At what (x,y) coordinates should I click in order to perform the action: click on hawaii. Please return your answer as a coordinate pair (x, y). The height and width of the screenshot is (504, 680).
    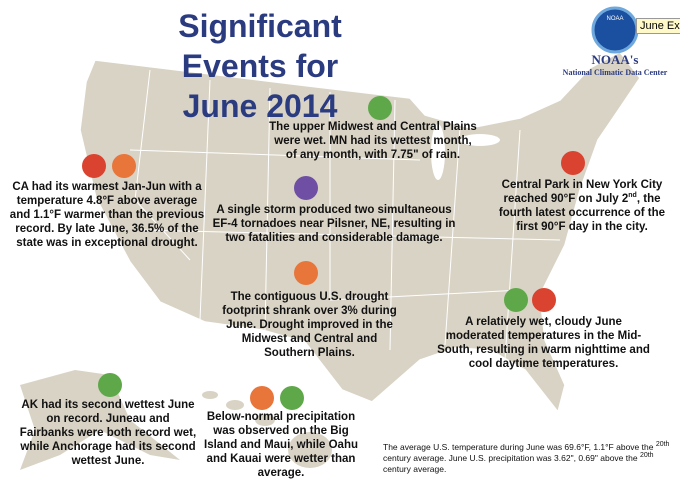
    Looking at the image, I should click on (267, 429).